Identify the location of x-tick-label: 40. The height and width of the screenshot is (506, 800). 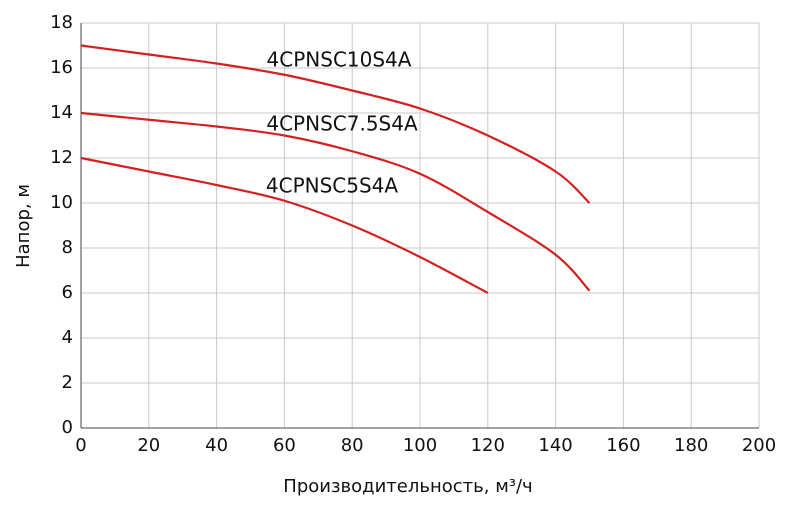
(216, 445).